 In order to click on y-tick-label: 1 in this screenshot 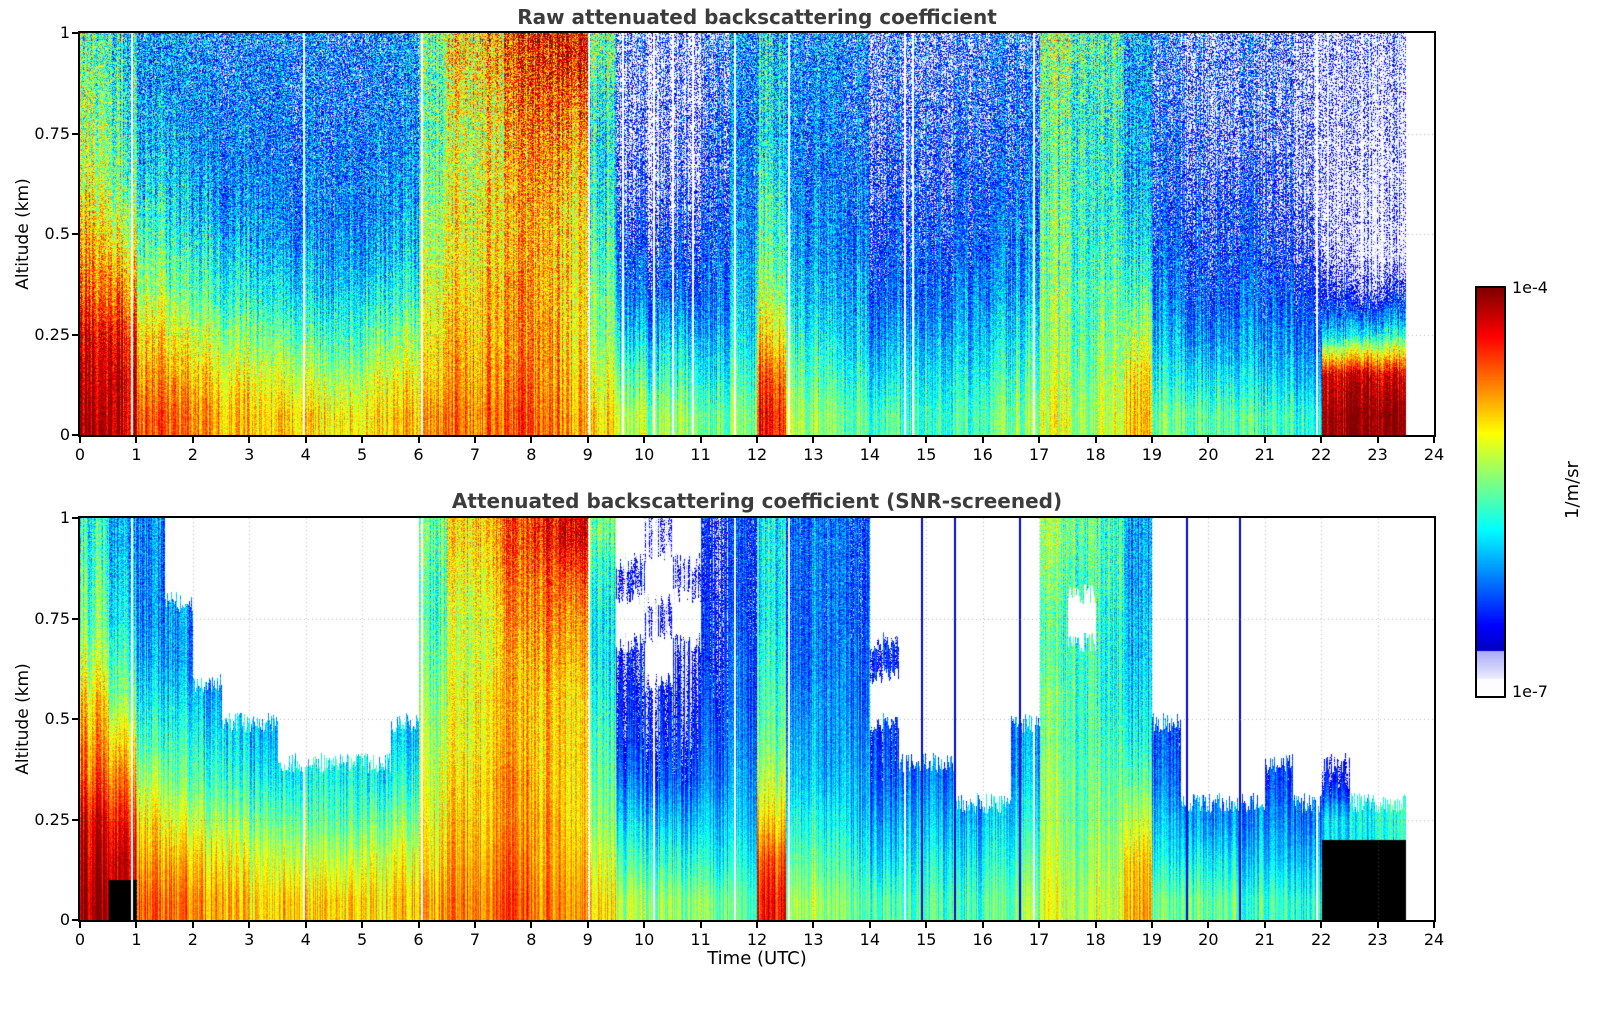, I will do `click(64, 32)`.